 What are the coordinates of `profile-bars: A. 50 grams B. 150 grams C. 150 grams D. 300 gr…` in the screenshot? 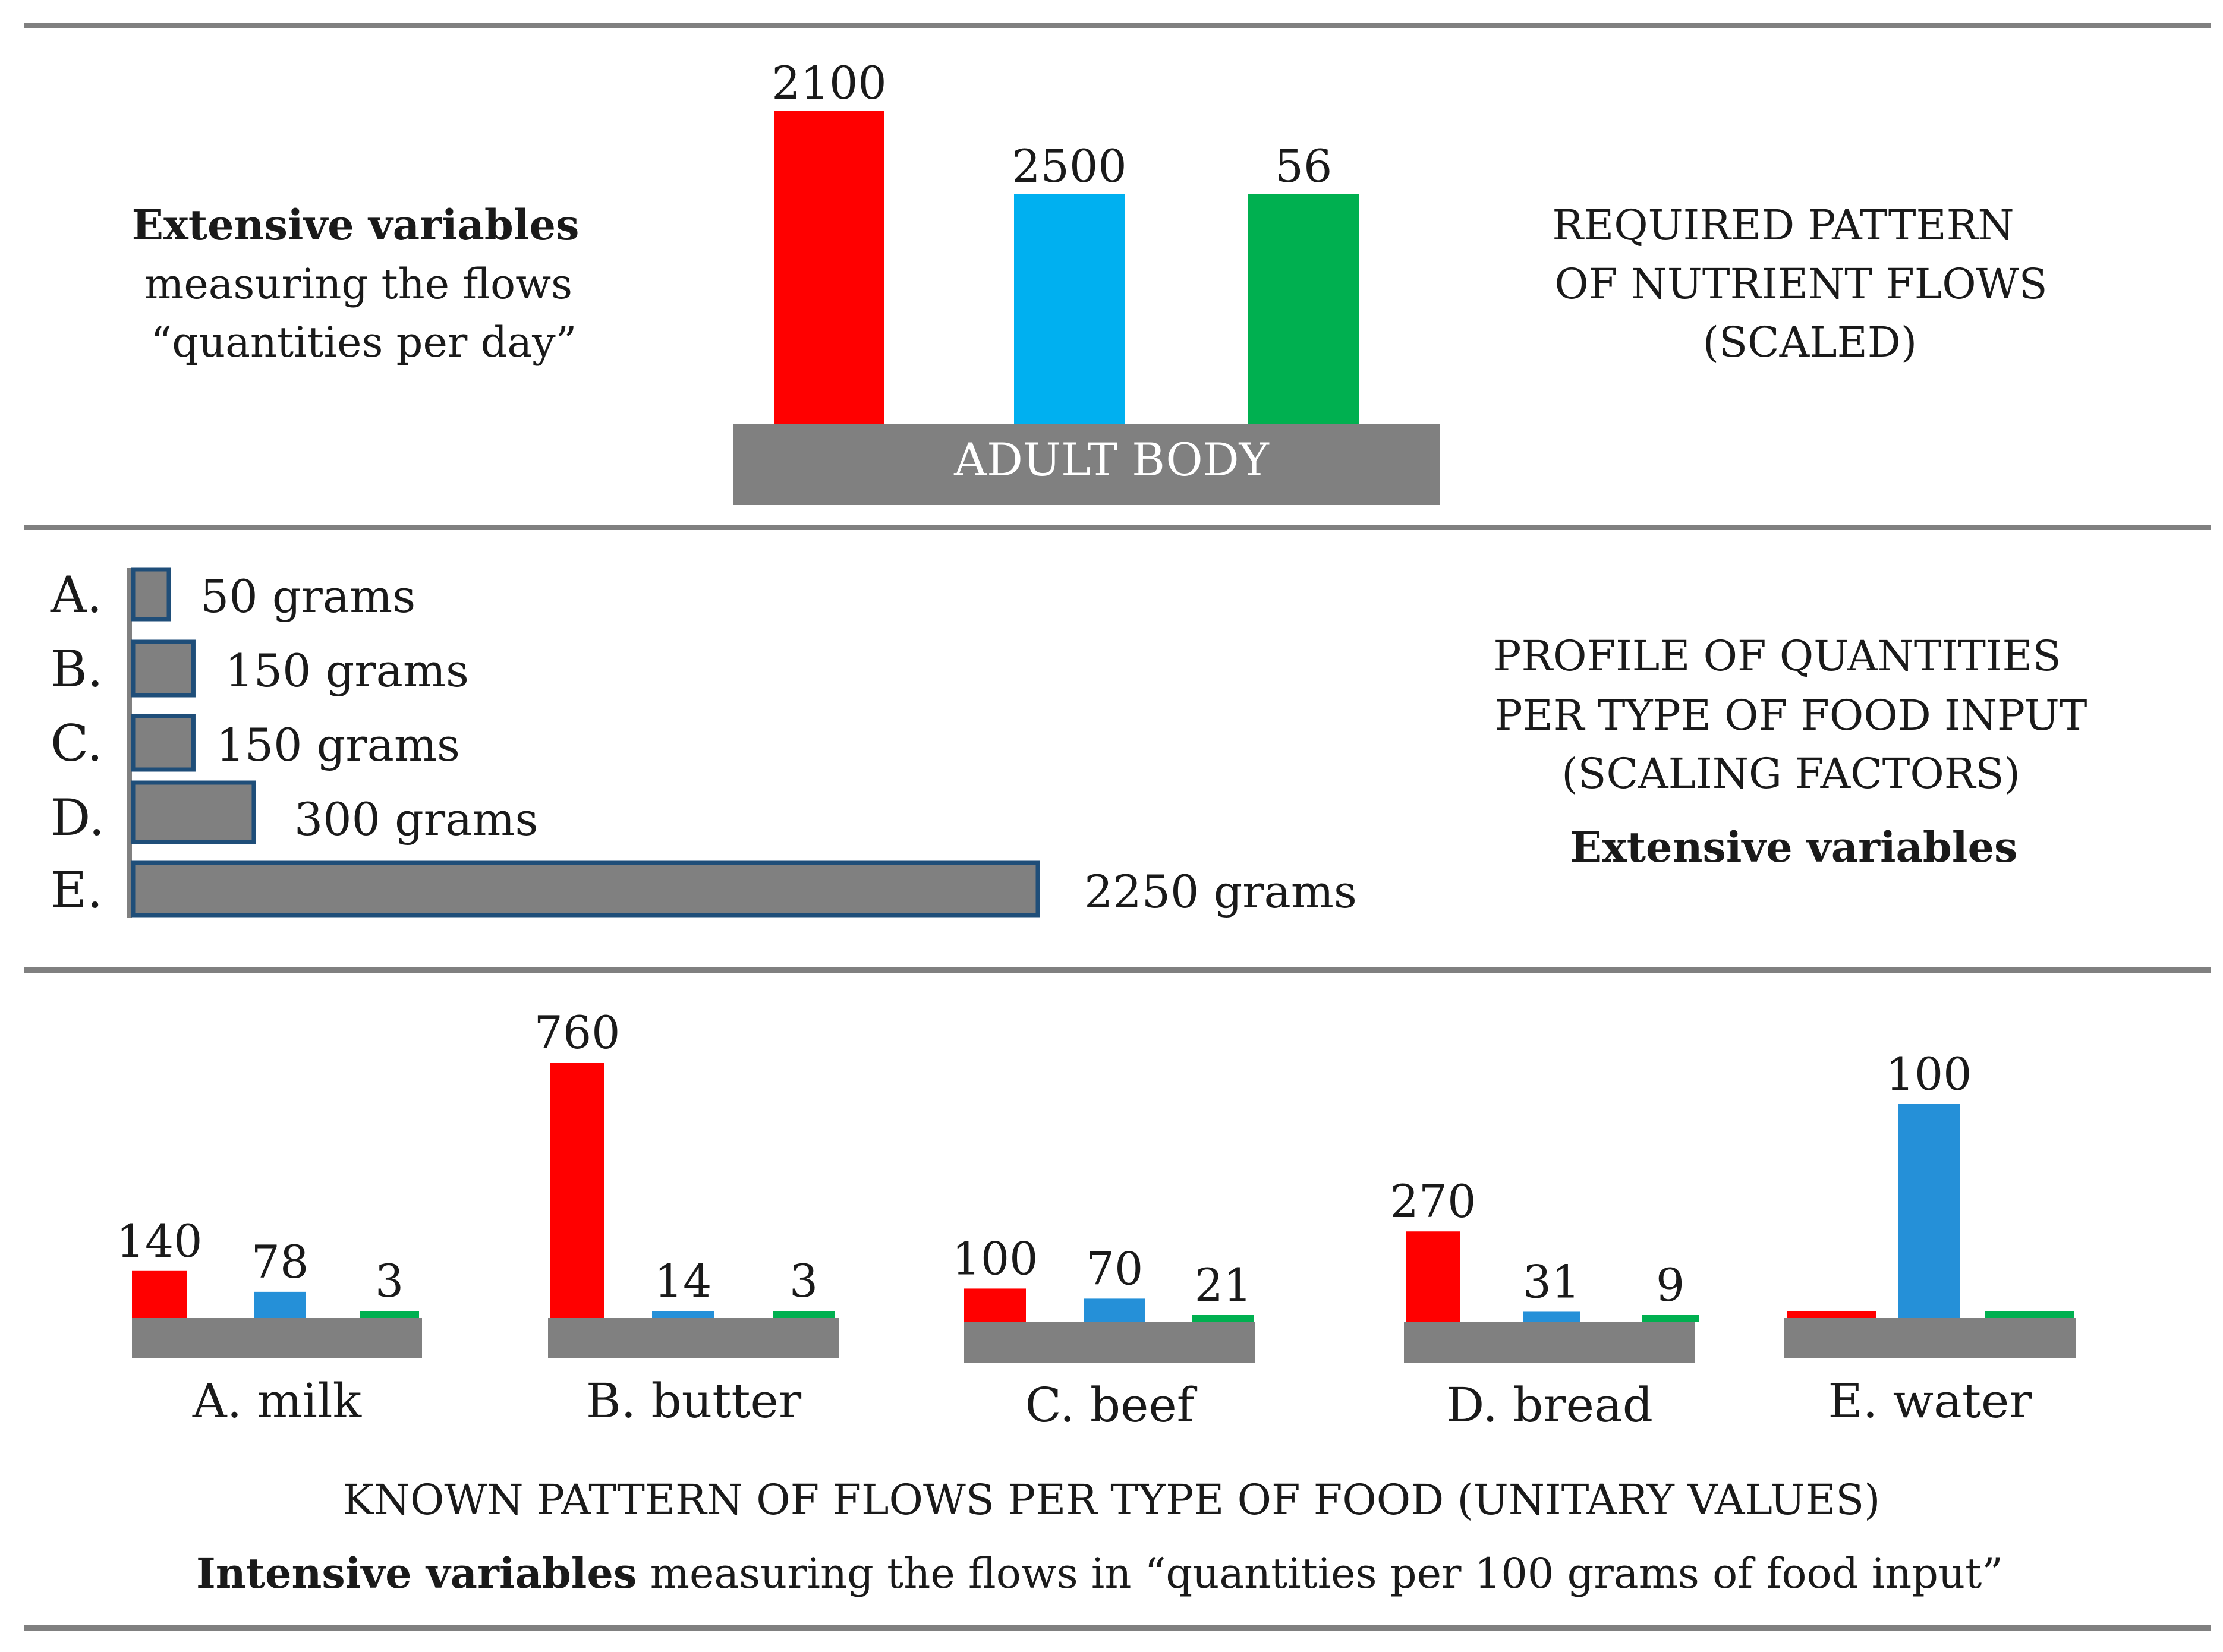 It's located at (703, 742).